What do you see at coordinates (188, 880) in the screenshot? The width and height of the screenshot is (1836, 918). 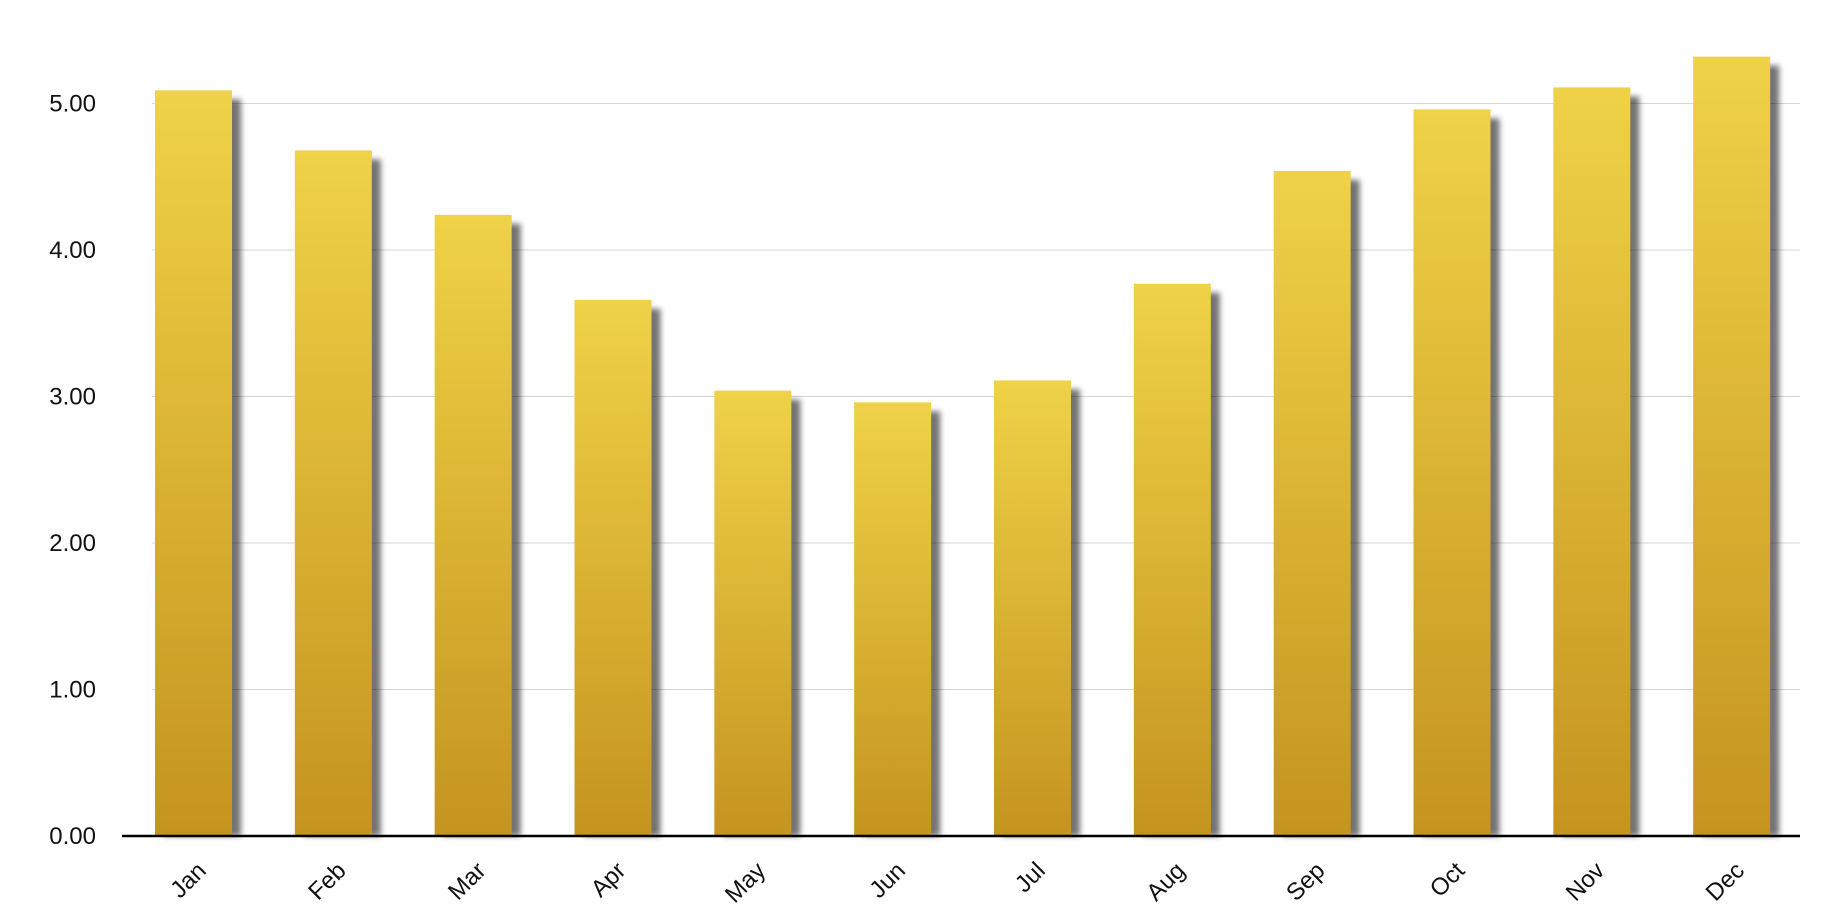 I see `x-tick-label: Jan` at bounding box center [188, 880].